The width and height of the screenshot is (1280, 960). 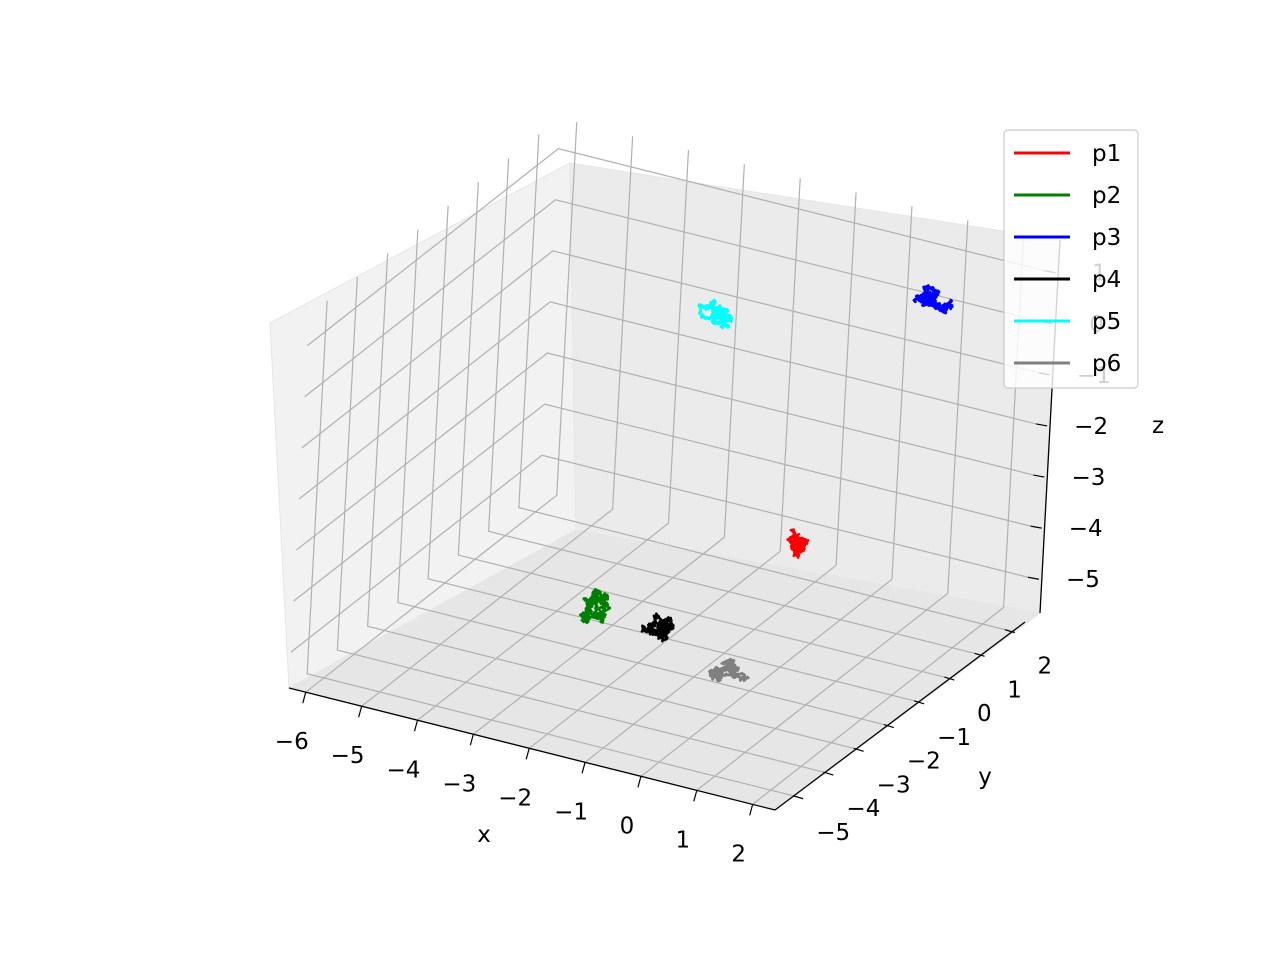 I want to click on y-tick-label: 1, so click(x=1014, y=690).